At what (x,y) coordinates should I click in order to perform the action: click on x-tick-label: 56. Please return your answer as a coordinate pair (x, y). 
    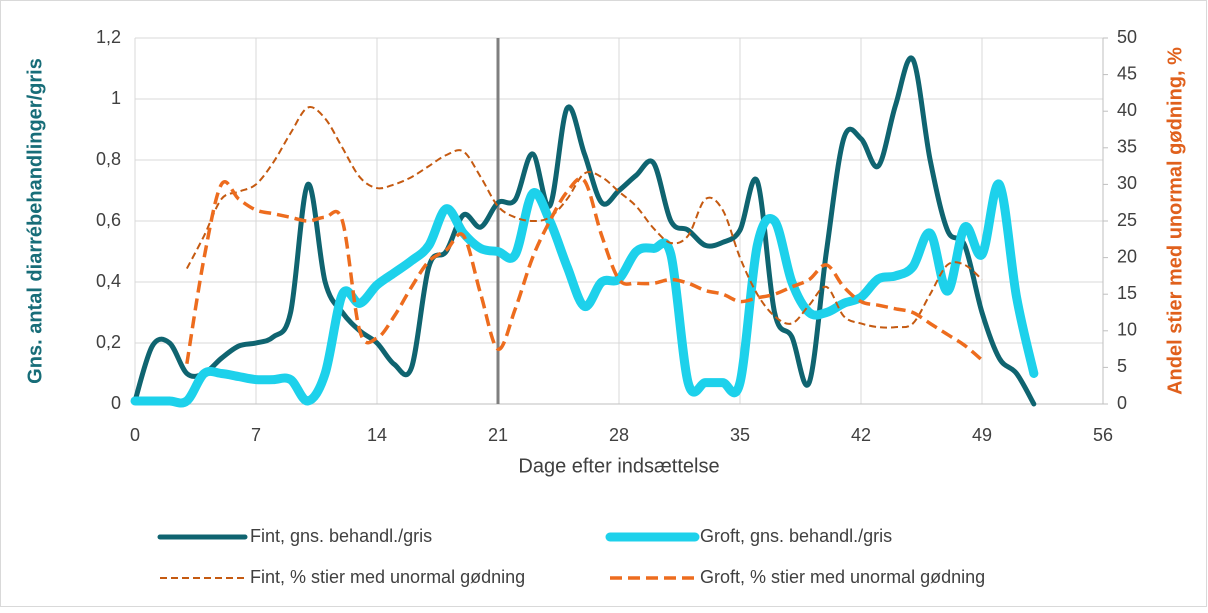
    Looking at the image, I should click on (1103, 435).